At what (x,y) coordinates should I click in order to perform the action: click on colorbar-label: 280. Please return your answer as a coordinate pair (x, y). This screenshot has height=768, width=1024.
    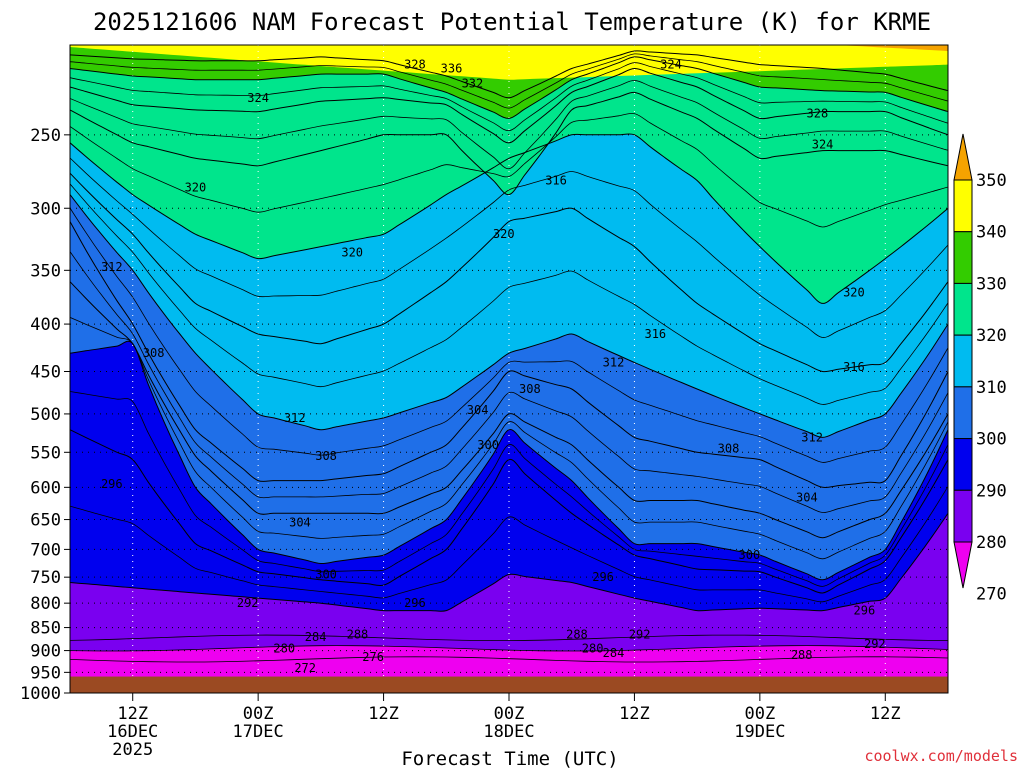
    Looking at the image, I should click on (991, 543).